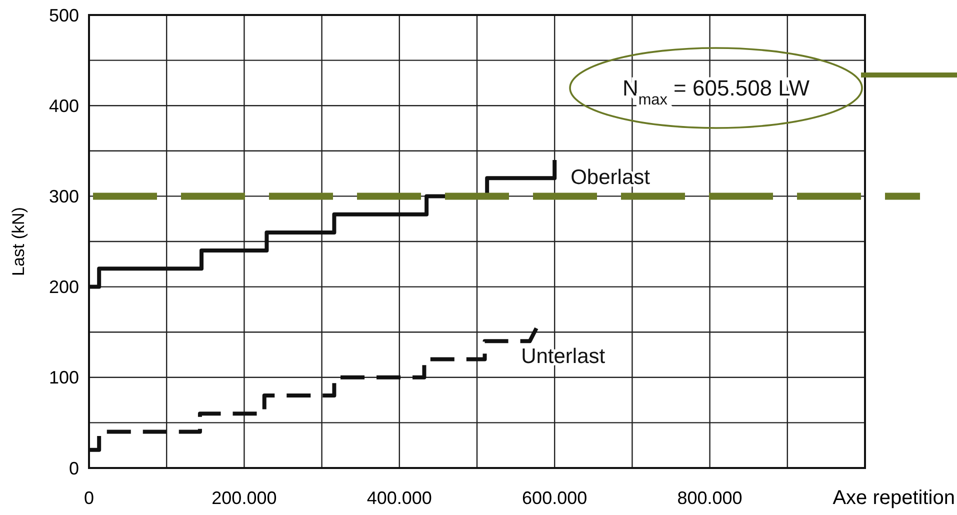 The height and width of the screenshot is (515, 957). What do you see at coordinates (73, 468) in the screenshot?
I see `y-tick-label: 0` at bounding box center [73, 468].